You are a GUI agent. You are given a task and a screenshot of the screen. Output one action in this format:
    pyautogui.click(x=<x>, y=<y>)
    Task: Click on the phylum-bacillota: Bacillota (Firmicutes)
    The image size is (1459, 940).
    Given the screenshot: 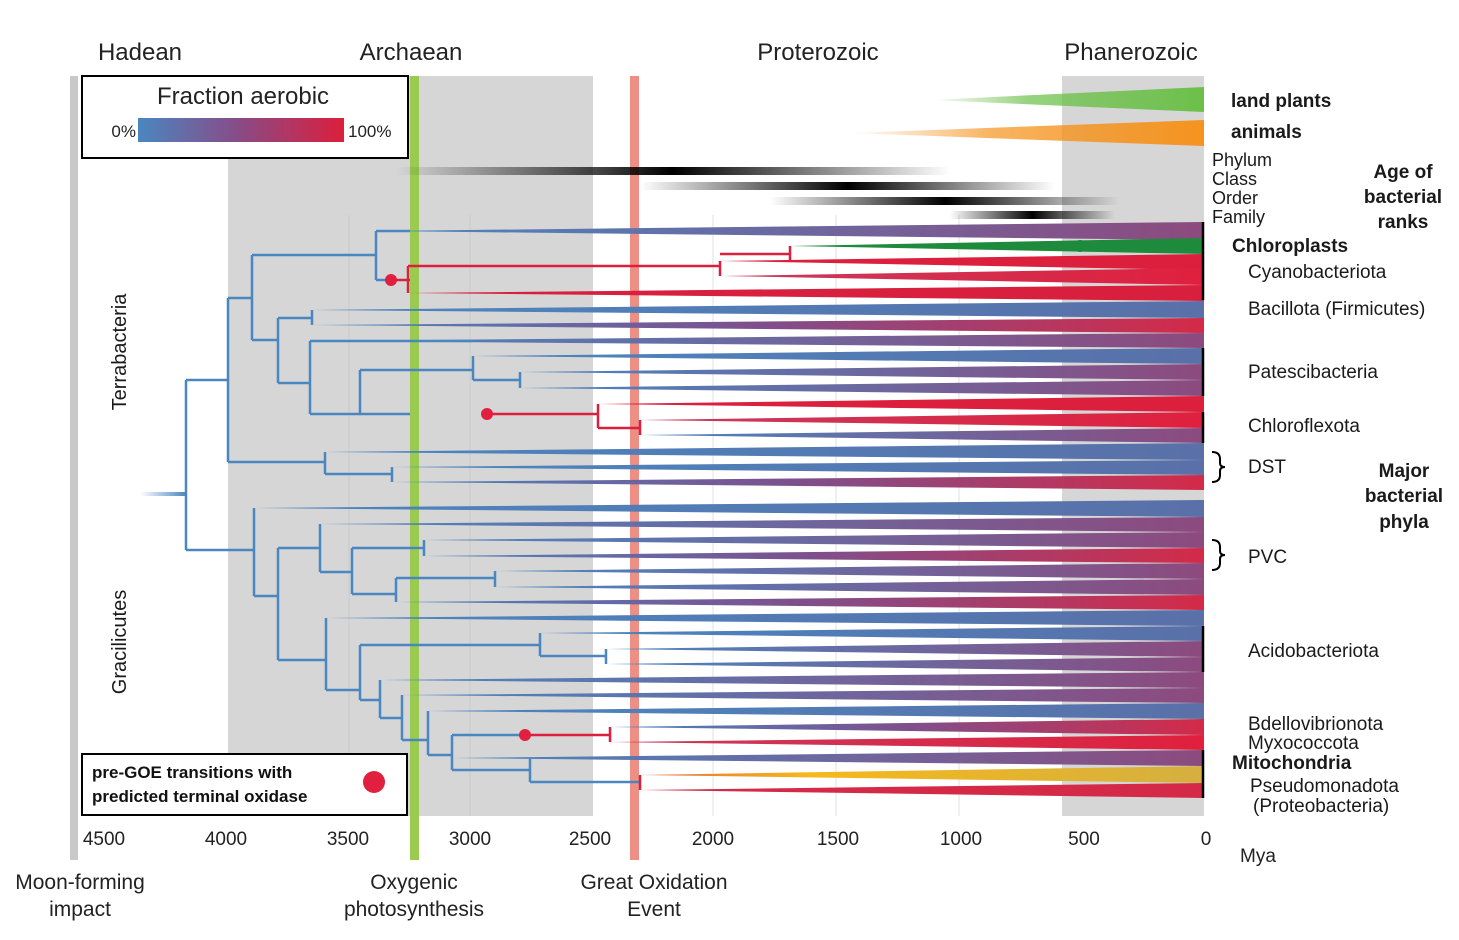 What is the action you would take?
    pyautogui.click(x=1336, y=309)
    